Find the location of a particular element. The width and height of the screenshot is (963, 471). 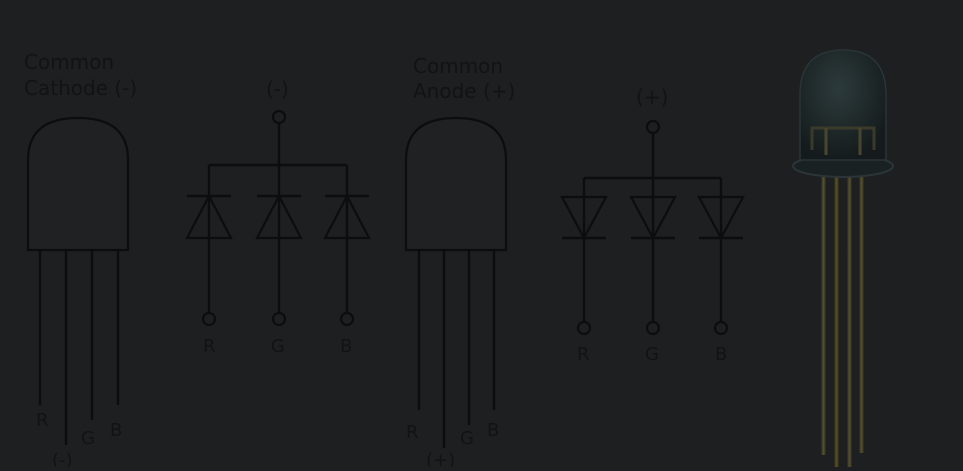

anode-title-line2: Anode (+) is located at coordinates (464, 91).